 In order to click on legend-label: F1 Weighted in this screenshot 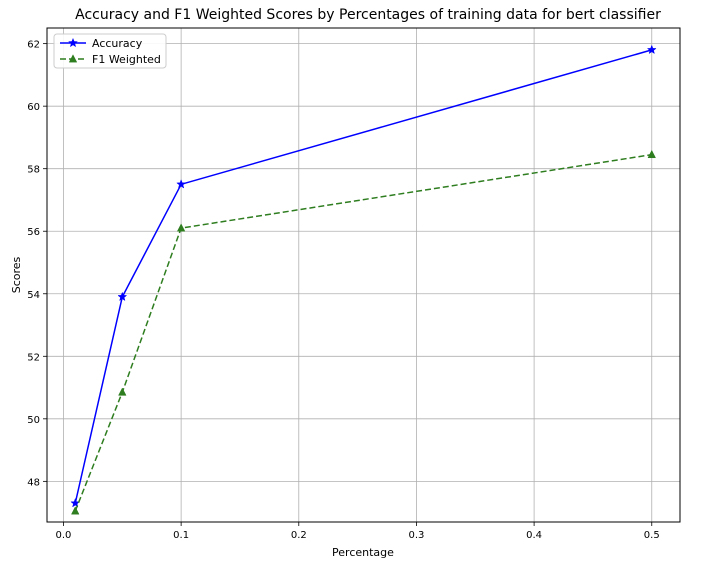, I will do `click(126, 59)`.